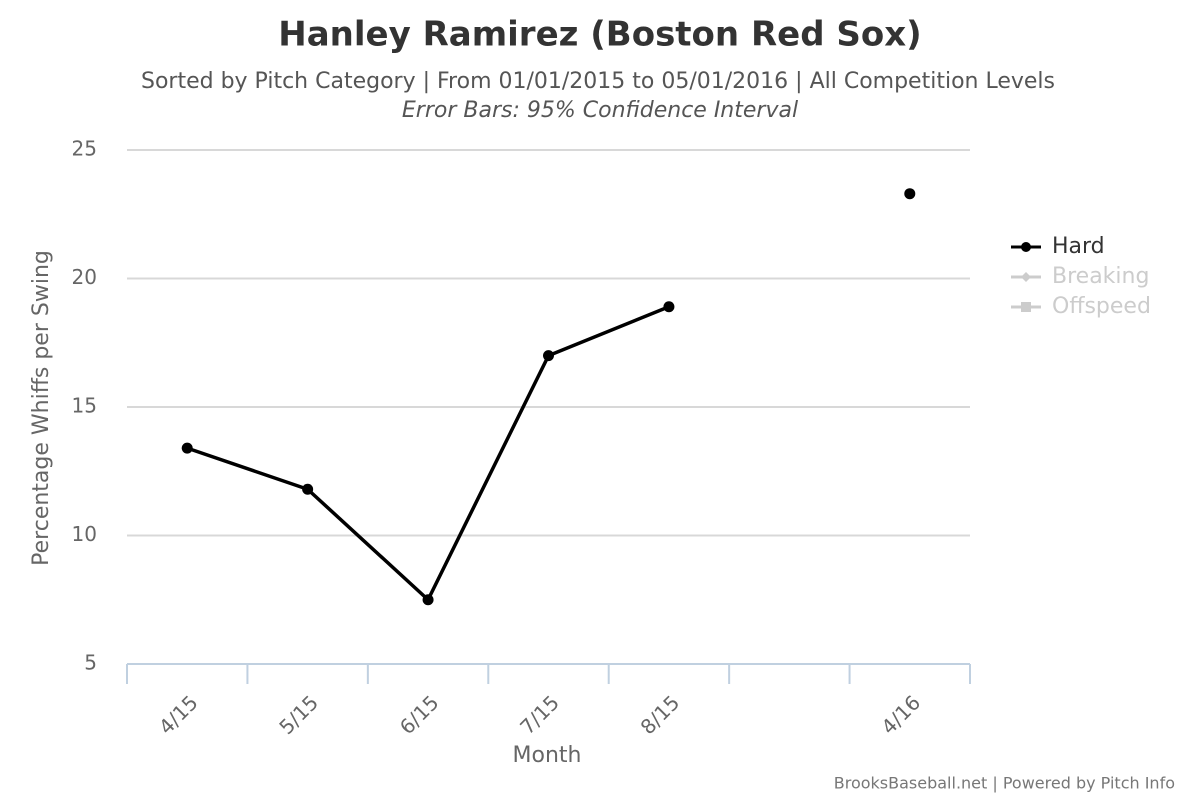 This screenshot has width=1200, height=800. Describe the element at coordinates (84, 534) in the screenshot. I see `y-tick-label: 10` at that location.